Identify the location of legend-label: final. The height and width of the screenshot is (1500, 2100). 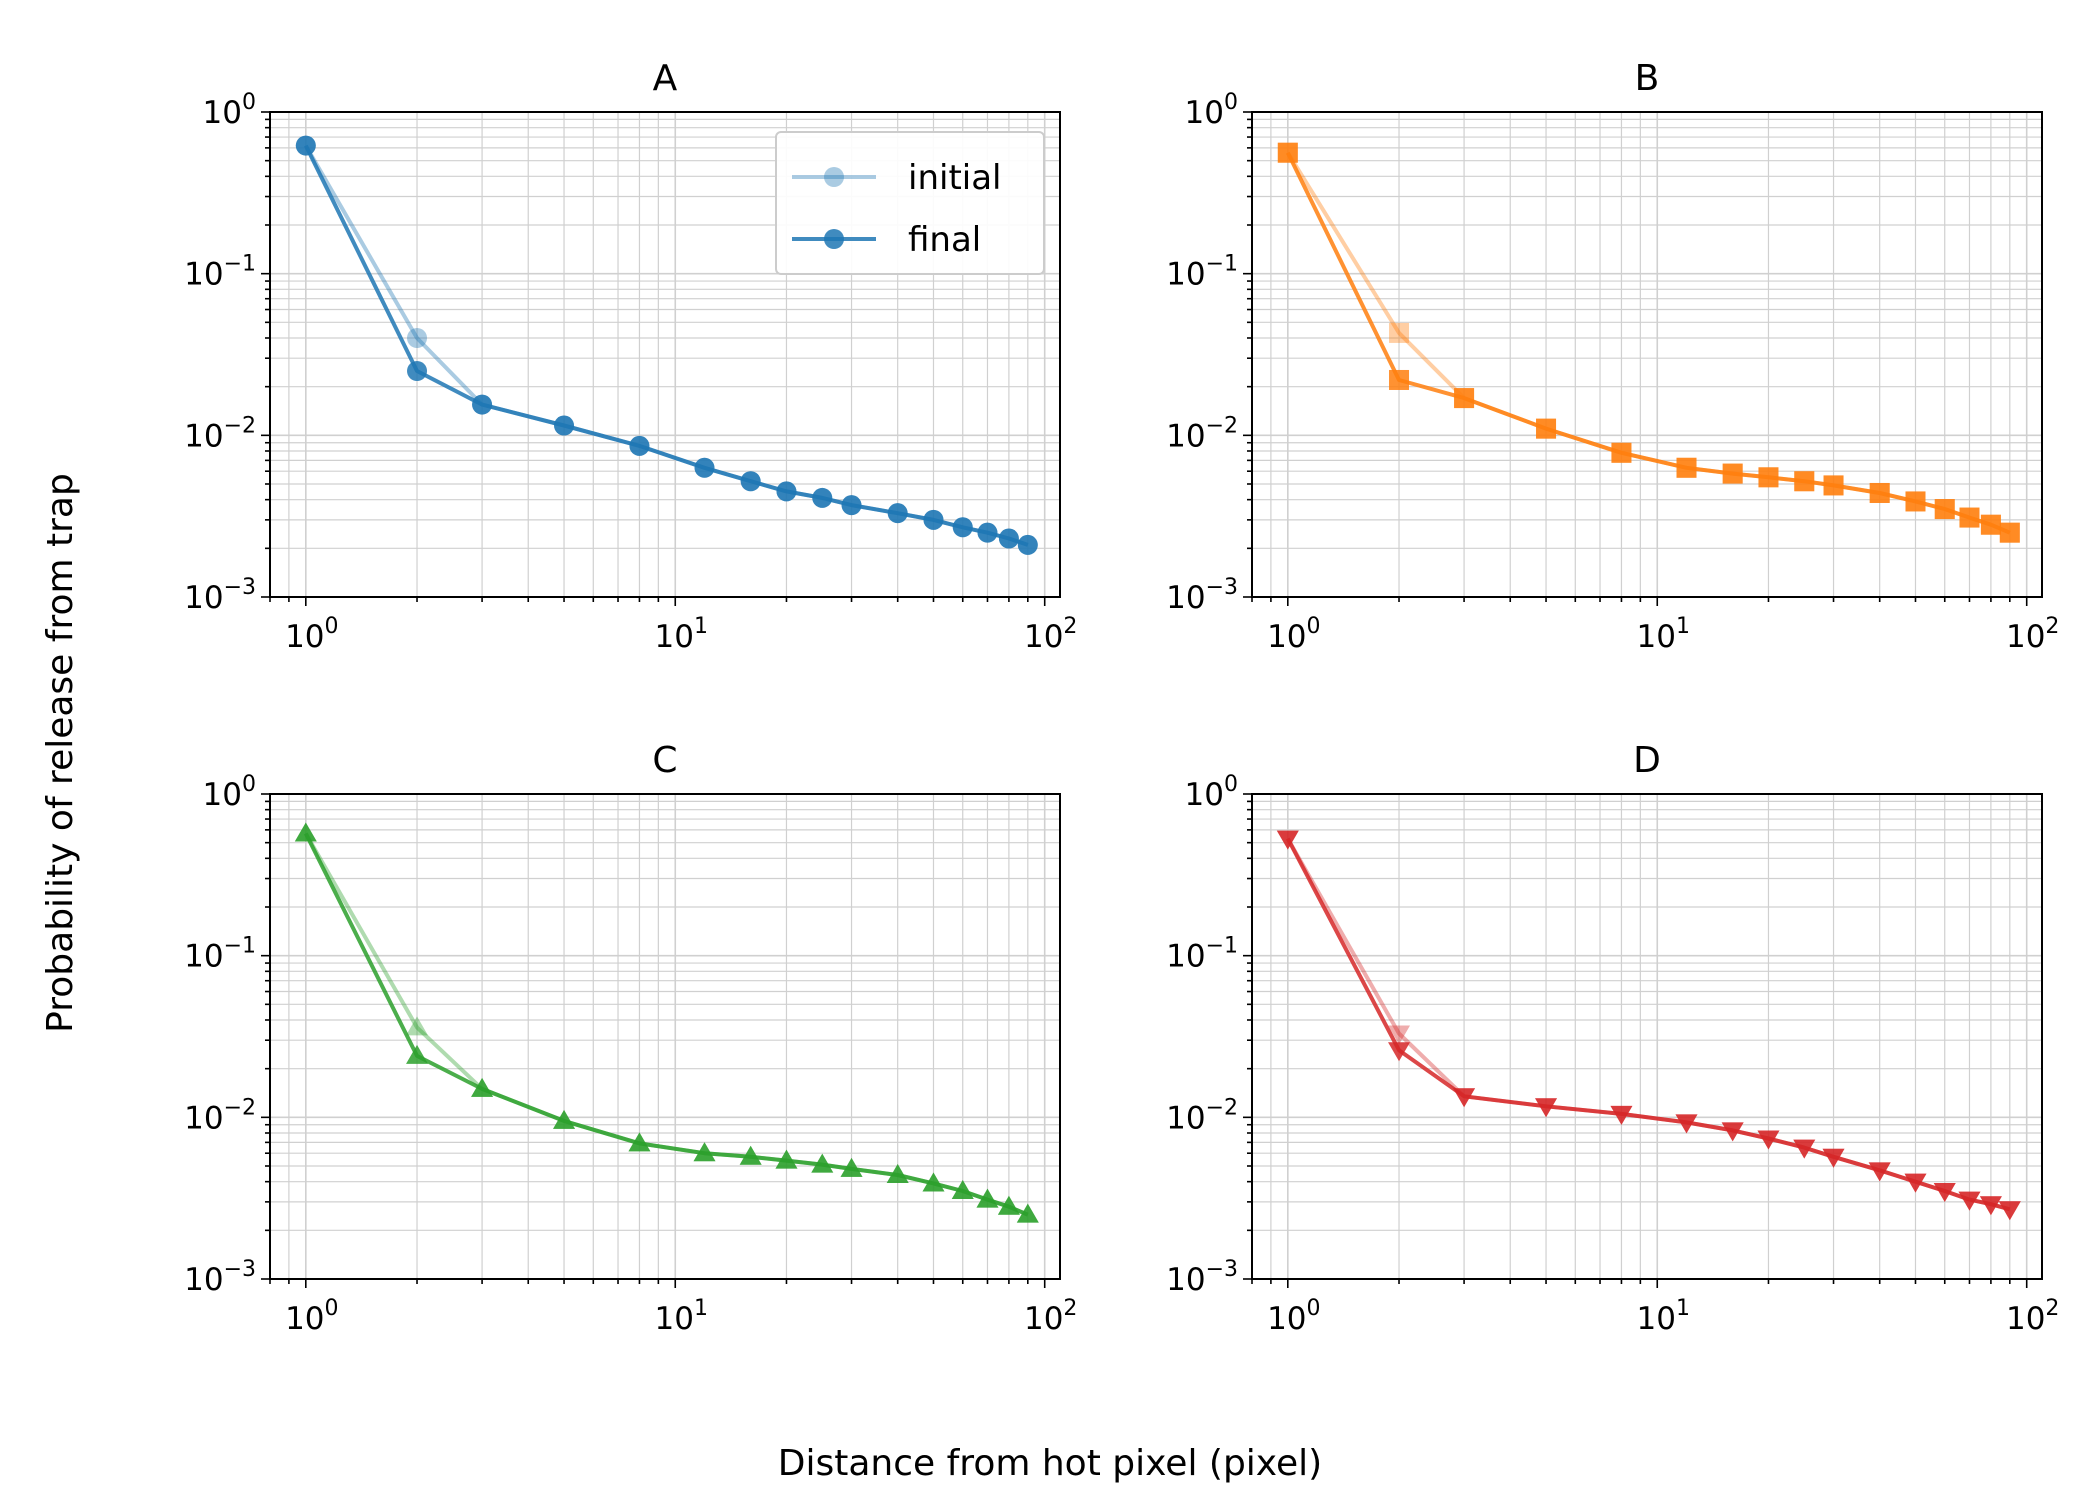
(944, 240).